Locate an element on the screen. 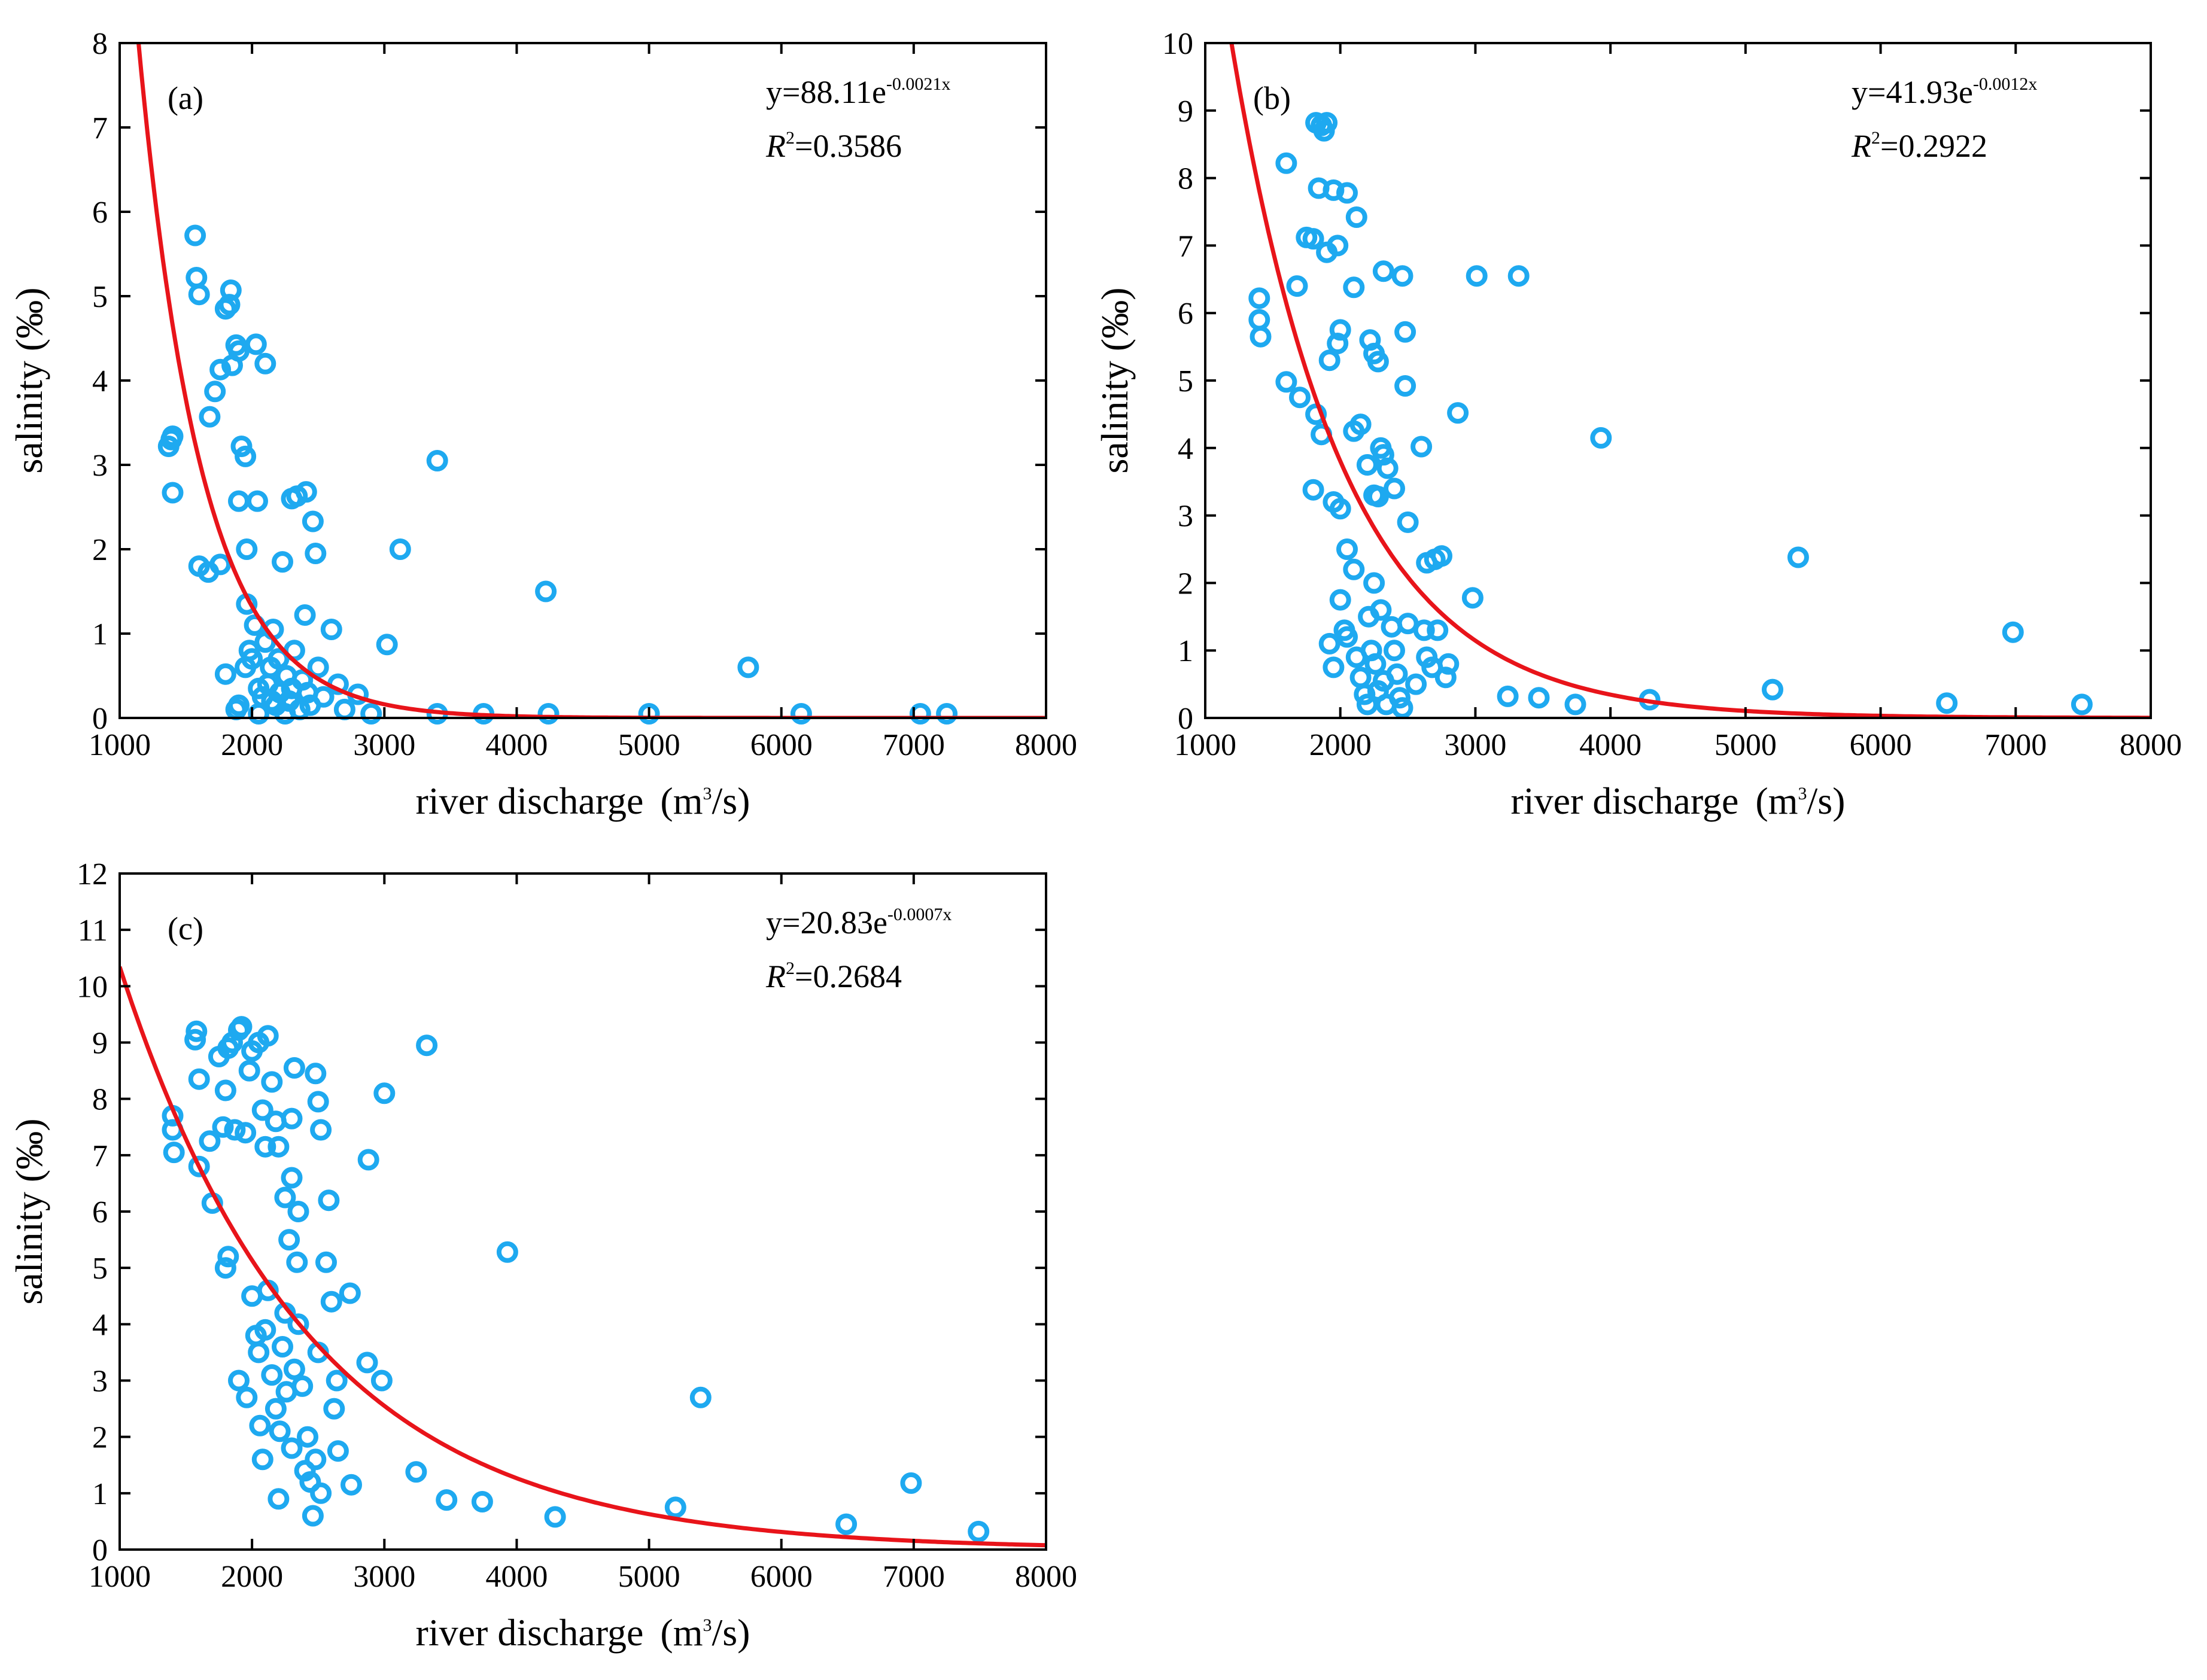 This screenshot has width=2207, height=1680. x-tick-label: 7000 is located at coordinates (914, 1577).